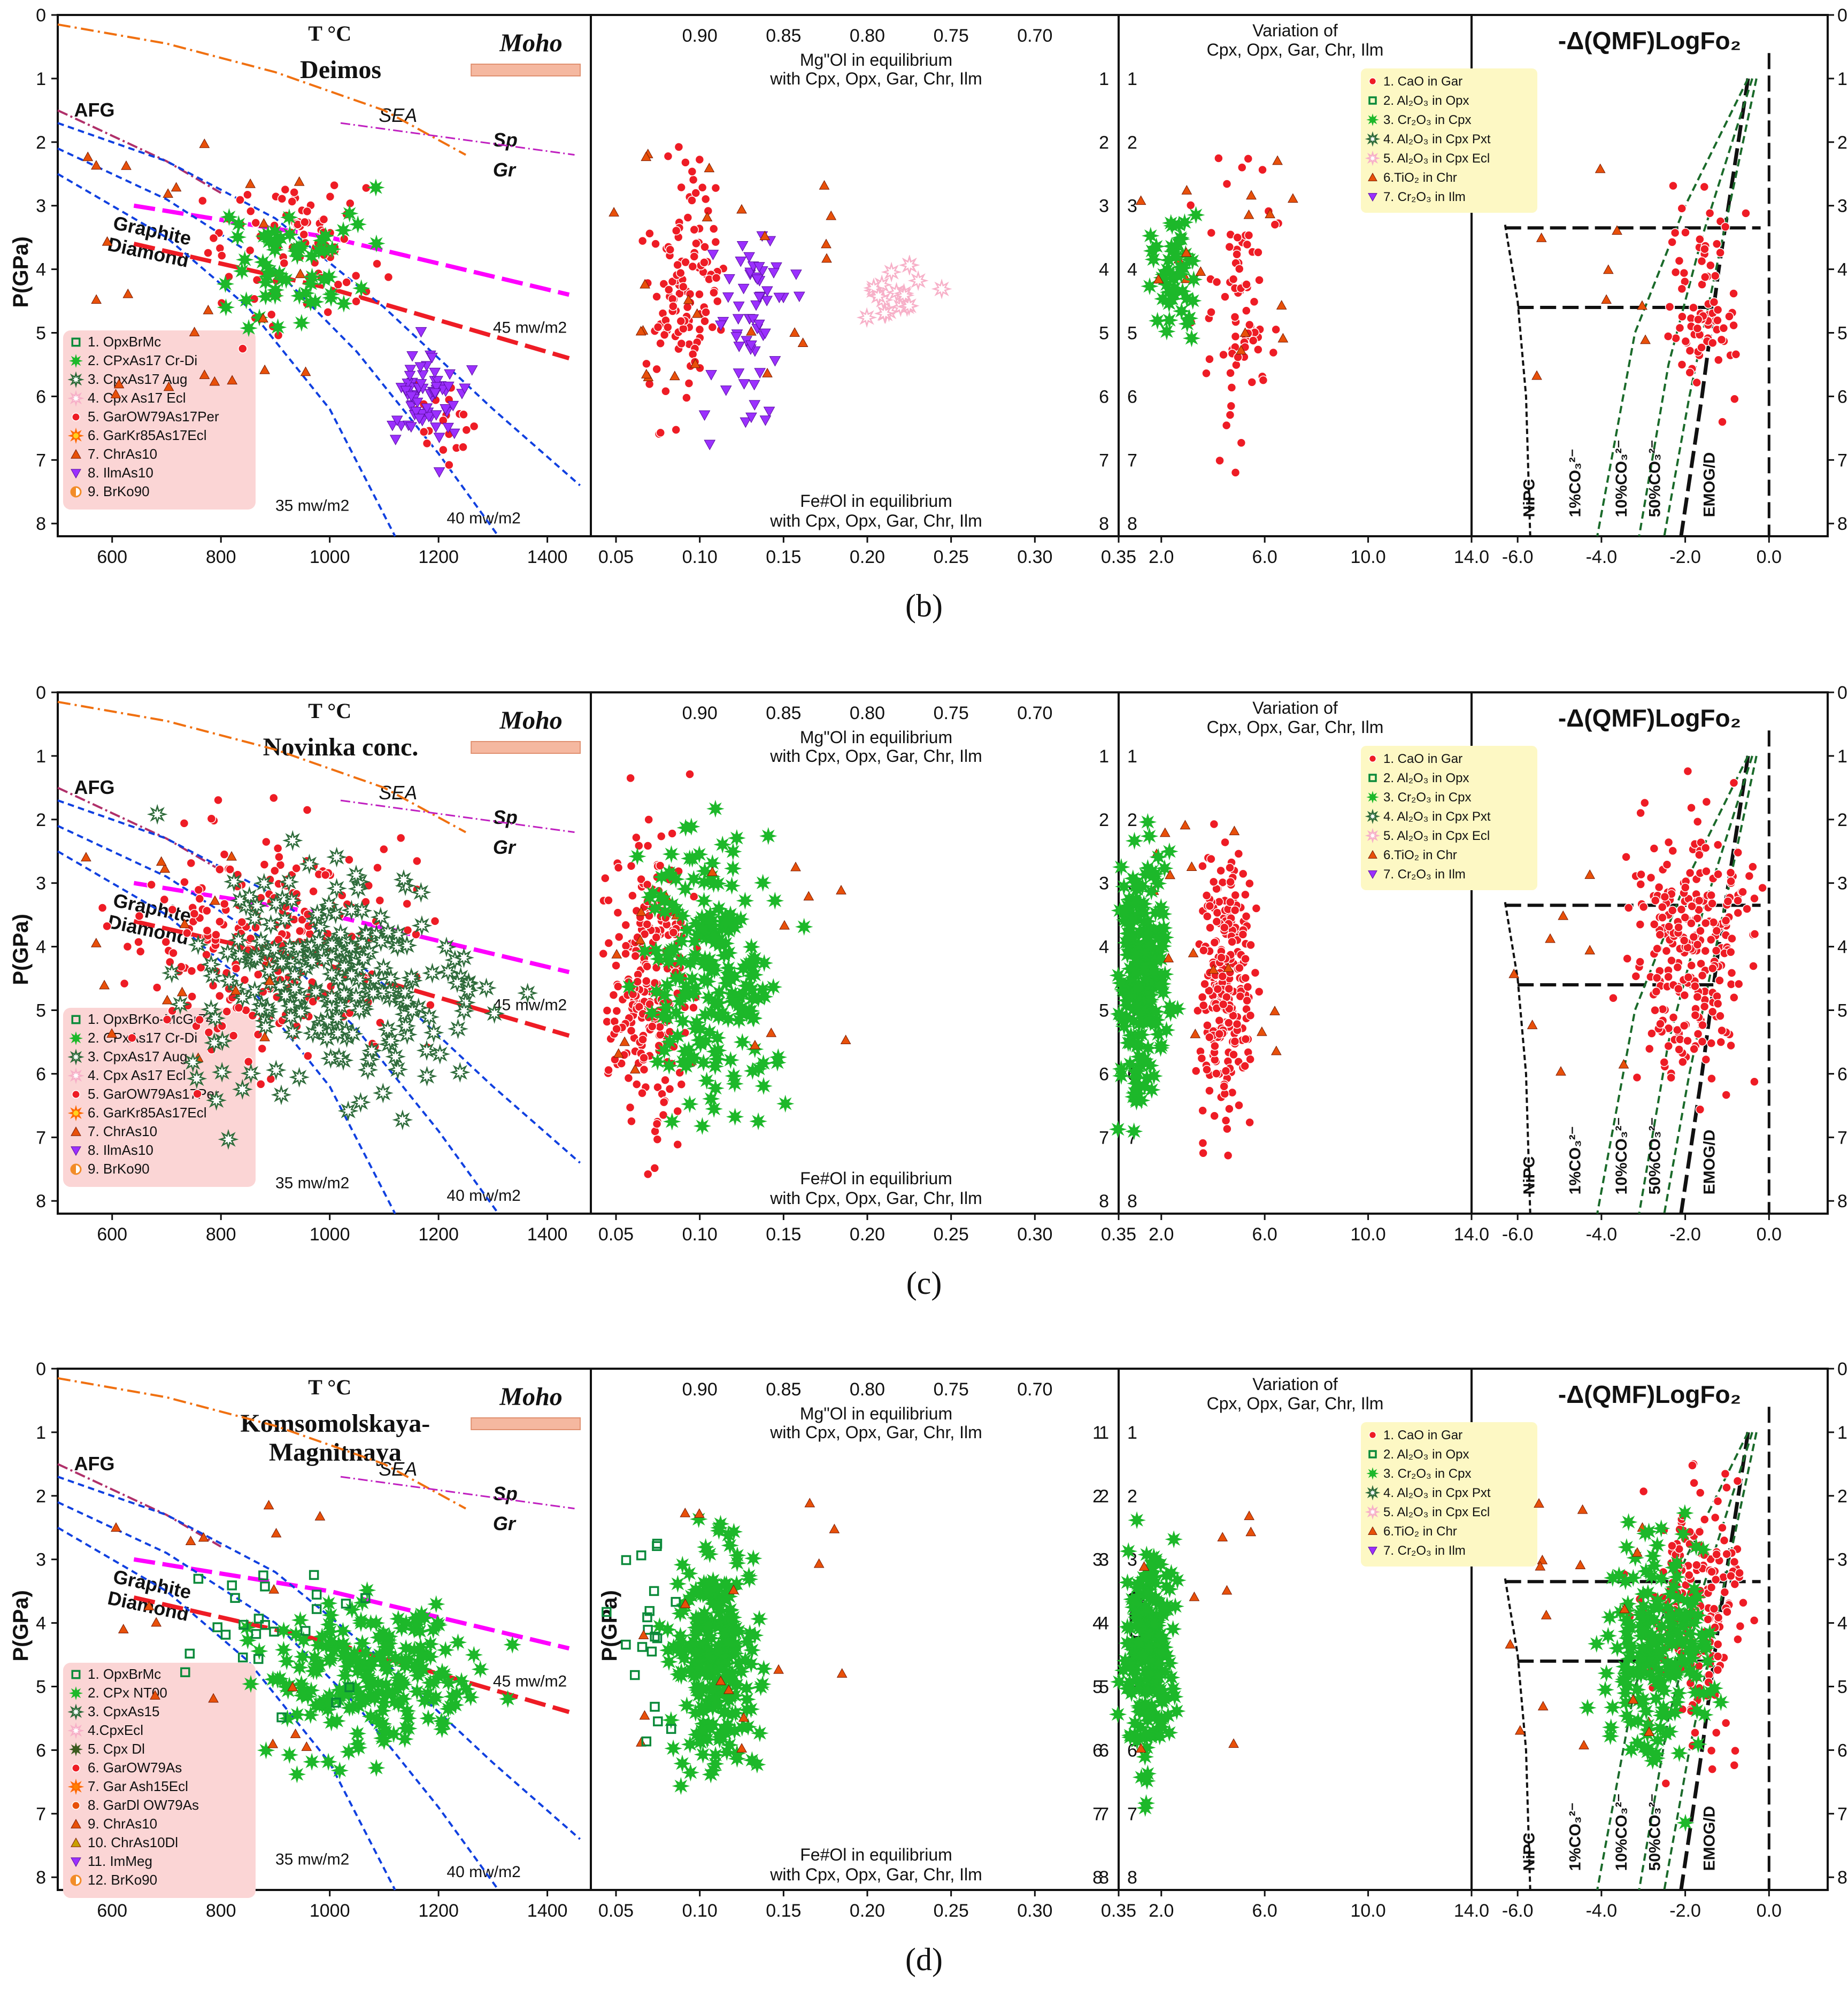 This screenshot has height=2014, width=1848. Describe the element at coordinates (526, 70) in the screenshot. I see `moho-band` at that location.